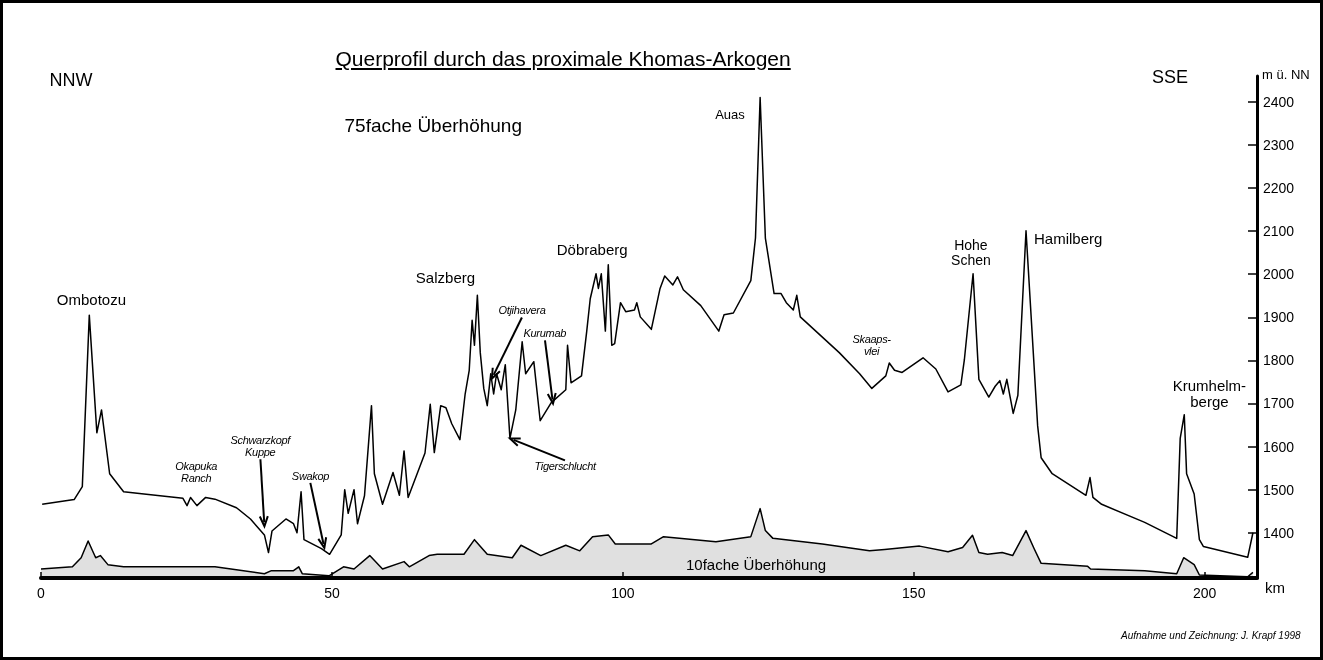 The width and height of the screenshot is (1323, 660). What do you see at coordinates (260, 446) in the screenshot?
I see `annotation: Schwarzkopf Kuppe` at bounding box center [260, 446].